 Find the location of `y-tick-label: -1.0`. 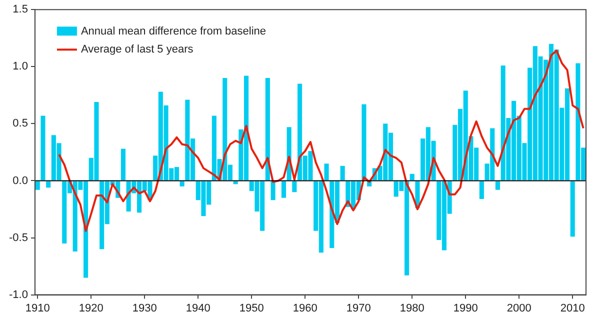

y-tick-label: -1.0 is located at coordinates (18, 294).